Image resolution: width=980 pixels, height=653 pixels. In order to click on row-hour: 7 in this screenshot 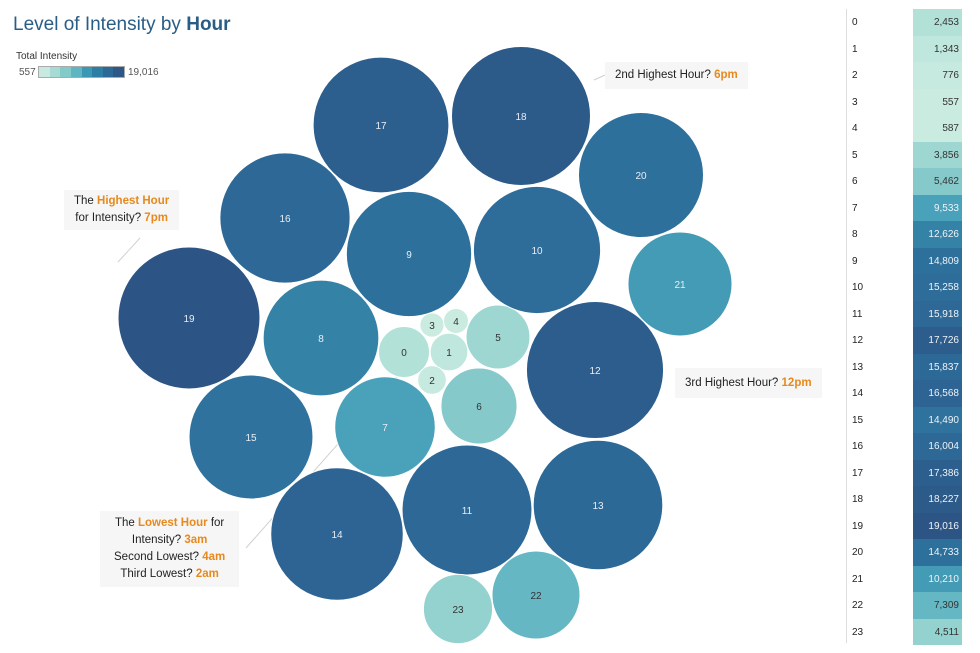, I will do `click(855, 208)`.